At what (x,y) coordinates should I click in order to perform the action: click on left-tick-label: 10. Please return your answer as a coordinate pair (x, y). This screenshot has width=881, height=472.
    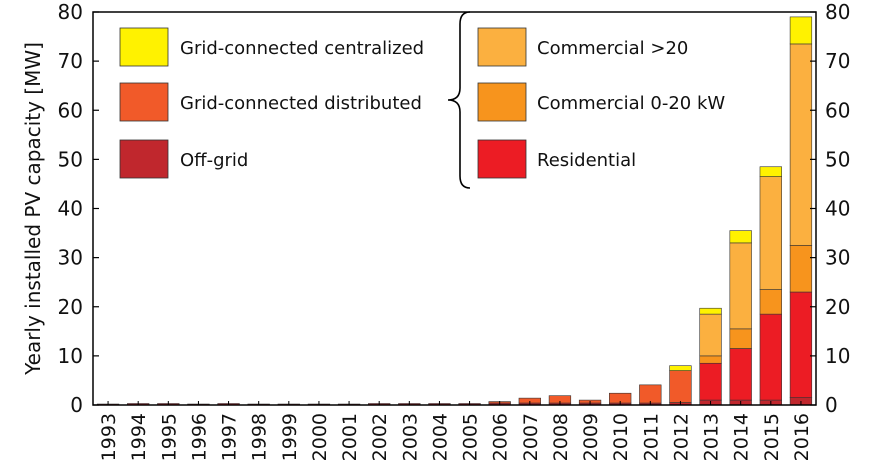
    Looking at the image, I should click on (70, 356).